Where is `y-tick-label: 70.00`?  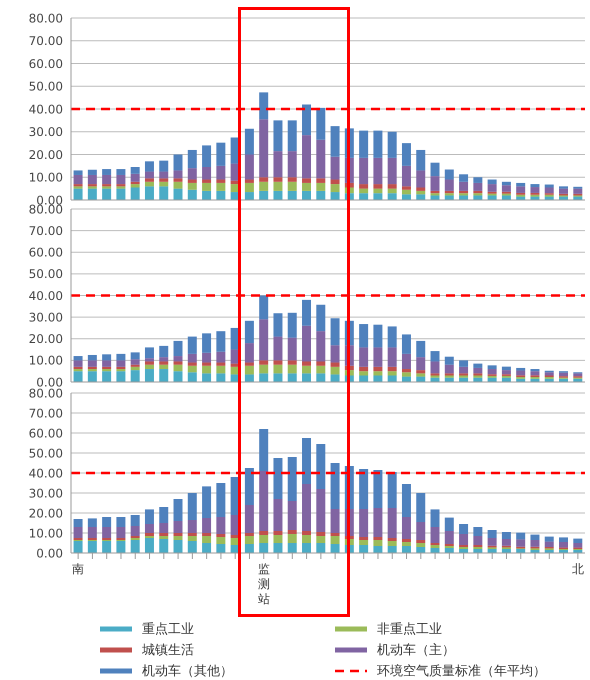 y-tick-label: 70.00 is located at coordinates (45, 231).